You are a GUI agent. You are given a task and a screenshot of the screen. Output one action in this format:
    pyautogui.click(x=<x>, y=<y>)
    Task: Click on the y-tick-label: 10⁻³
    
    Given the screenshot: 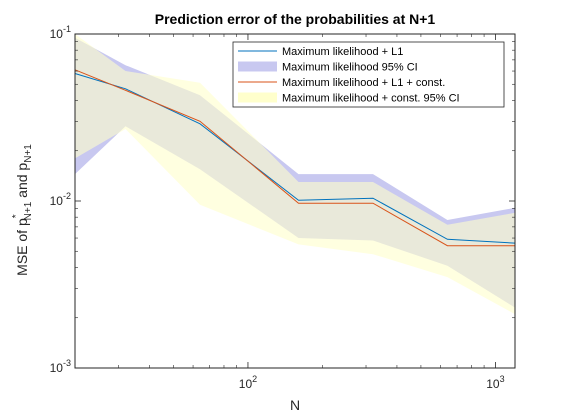 What is the action you would take?
    pyautogui.click(x=60, y=366)
    